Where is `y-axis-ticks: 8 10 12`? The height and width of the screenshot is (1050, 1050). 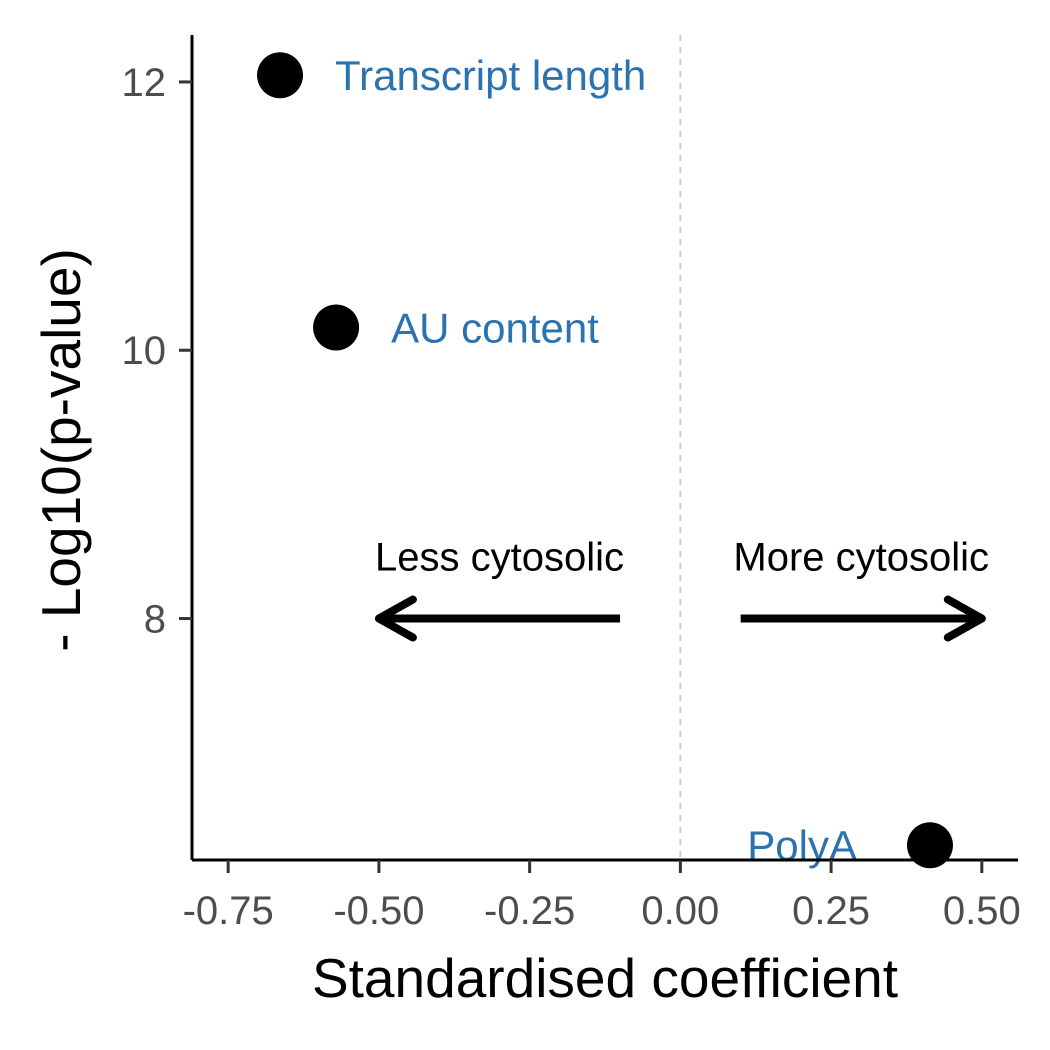 y-axis-ticks: 8 10 12 is located at coordinates (157, 351).